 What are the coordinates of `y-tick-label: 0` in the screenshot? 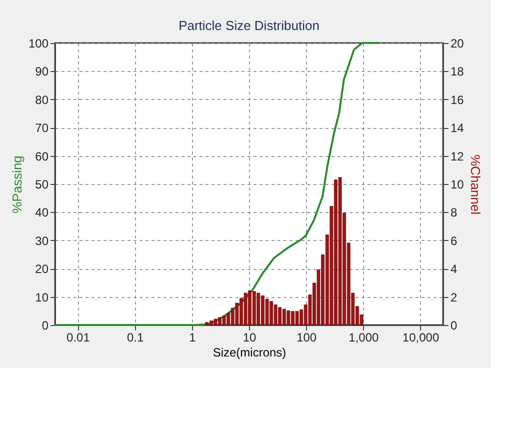 It's located at (45, 325).